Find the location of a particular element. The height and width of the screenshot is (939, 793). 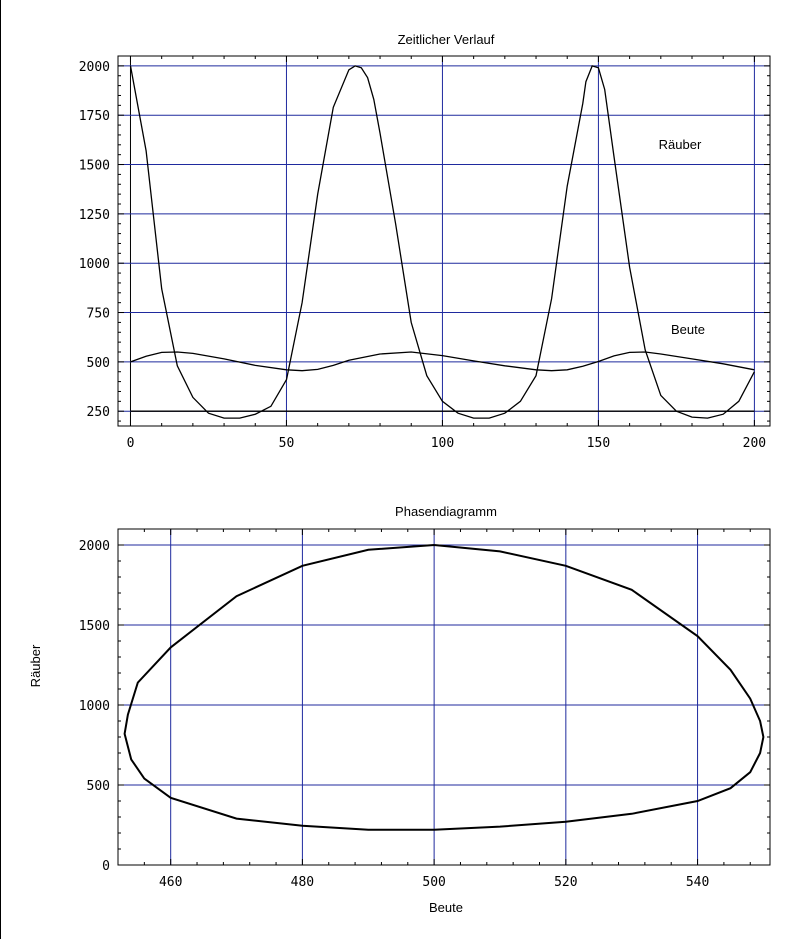

y-tick-label: 1250 is located at coordinates (94, 215).